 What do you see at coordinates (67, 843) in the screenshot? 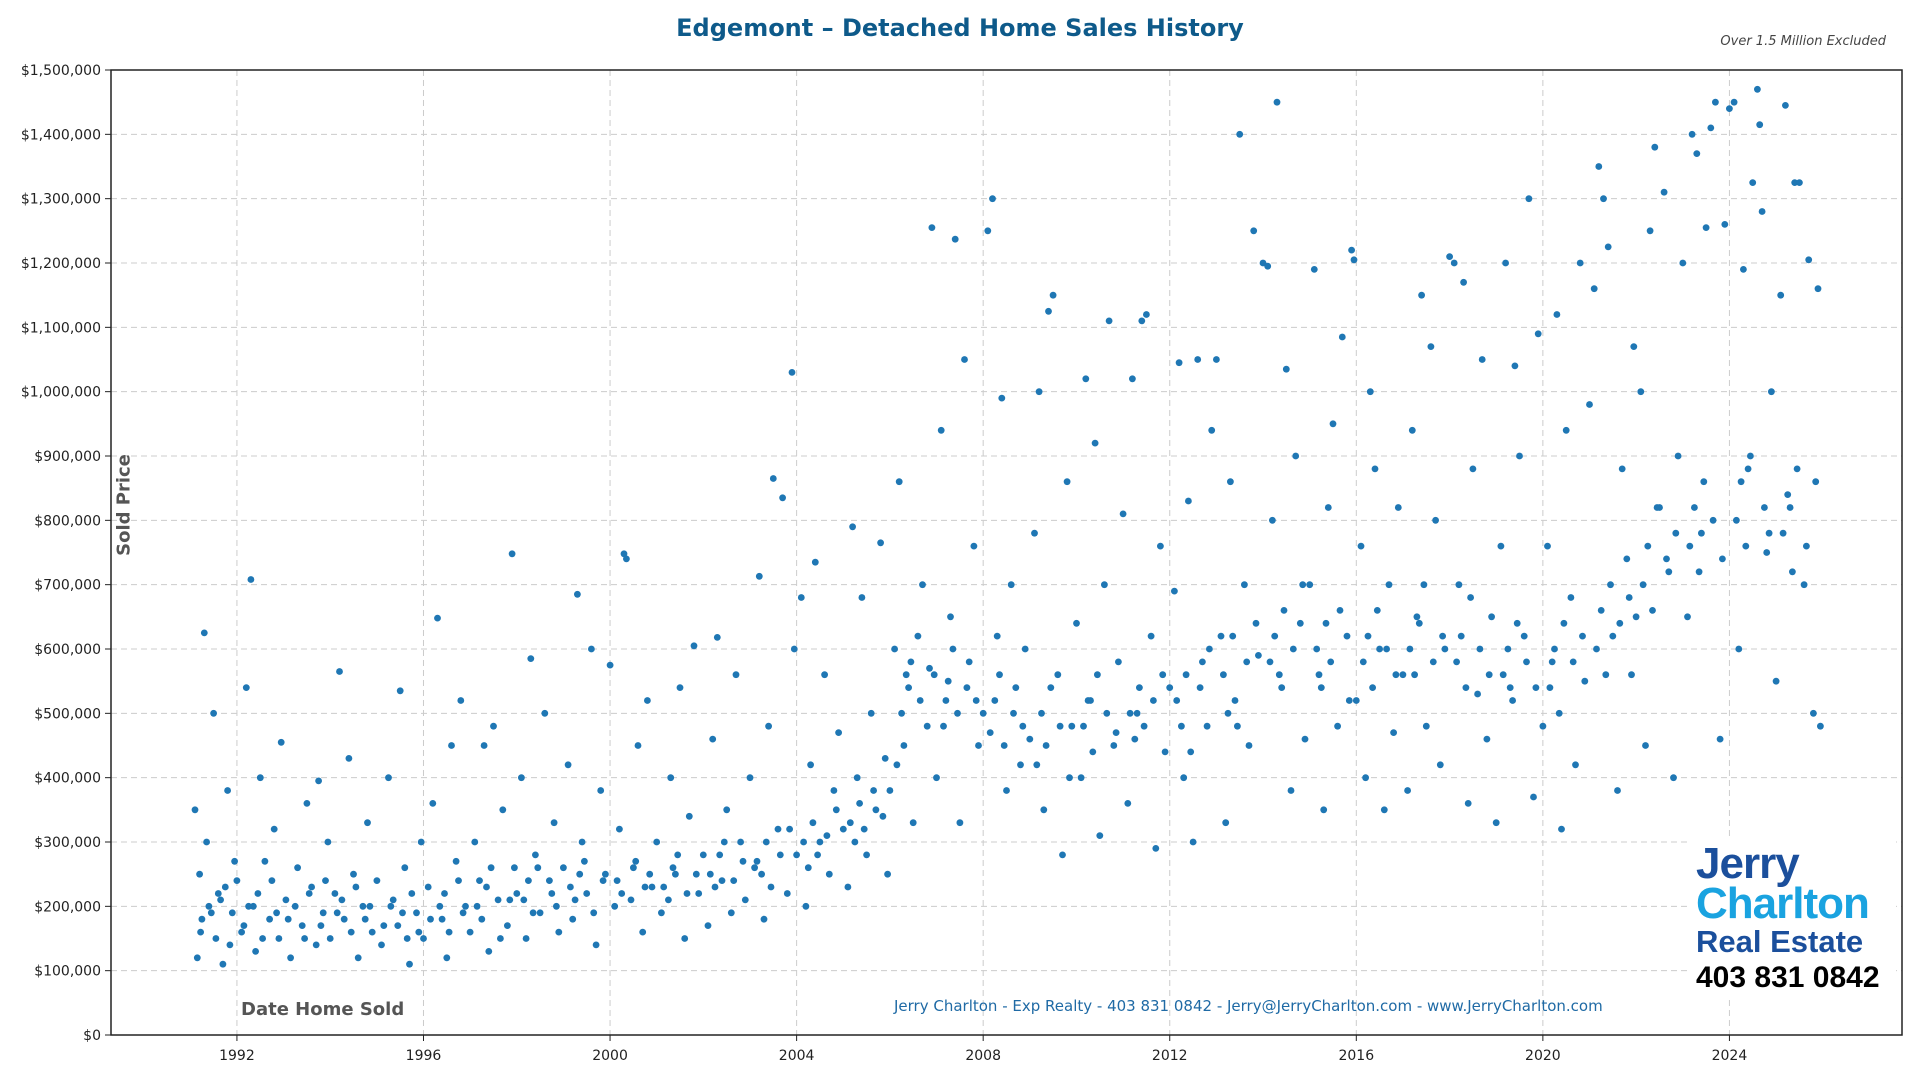
I see `y-tick-label: $300,000` at bounding box center [67, 843].